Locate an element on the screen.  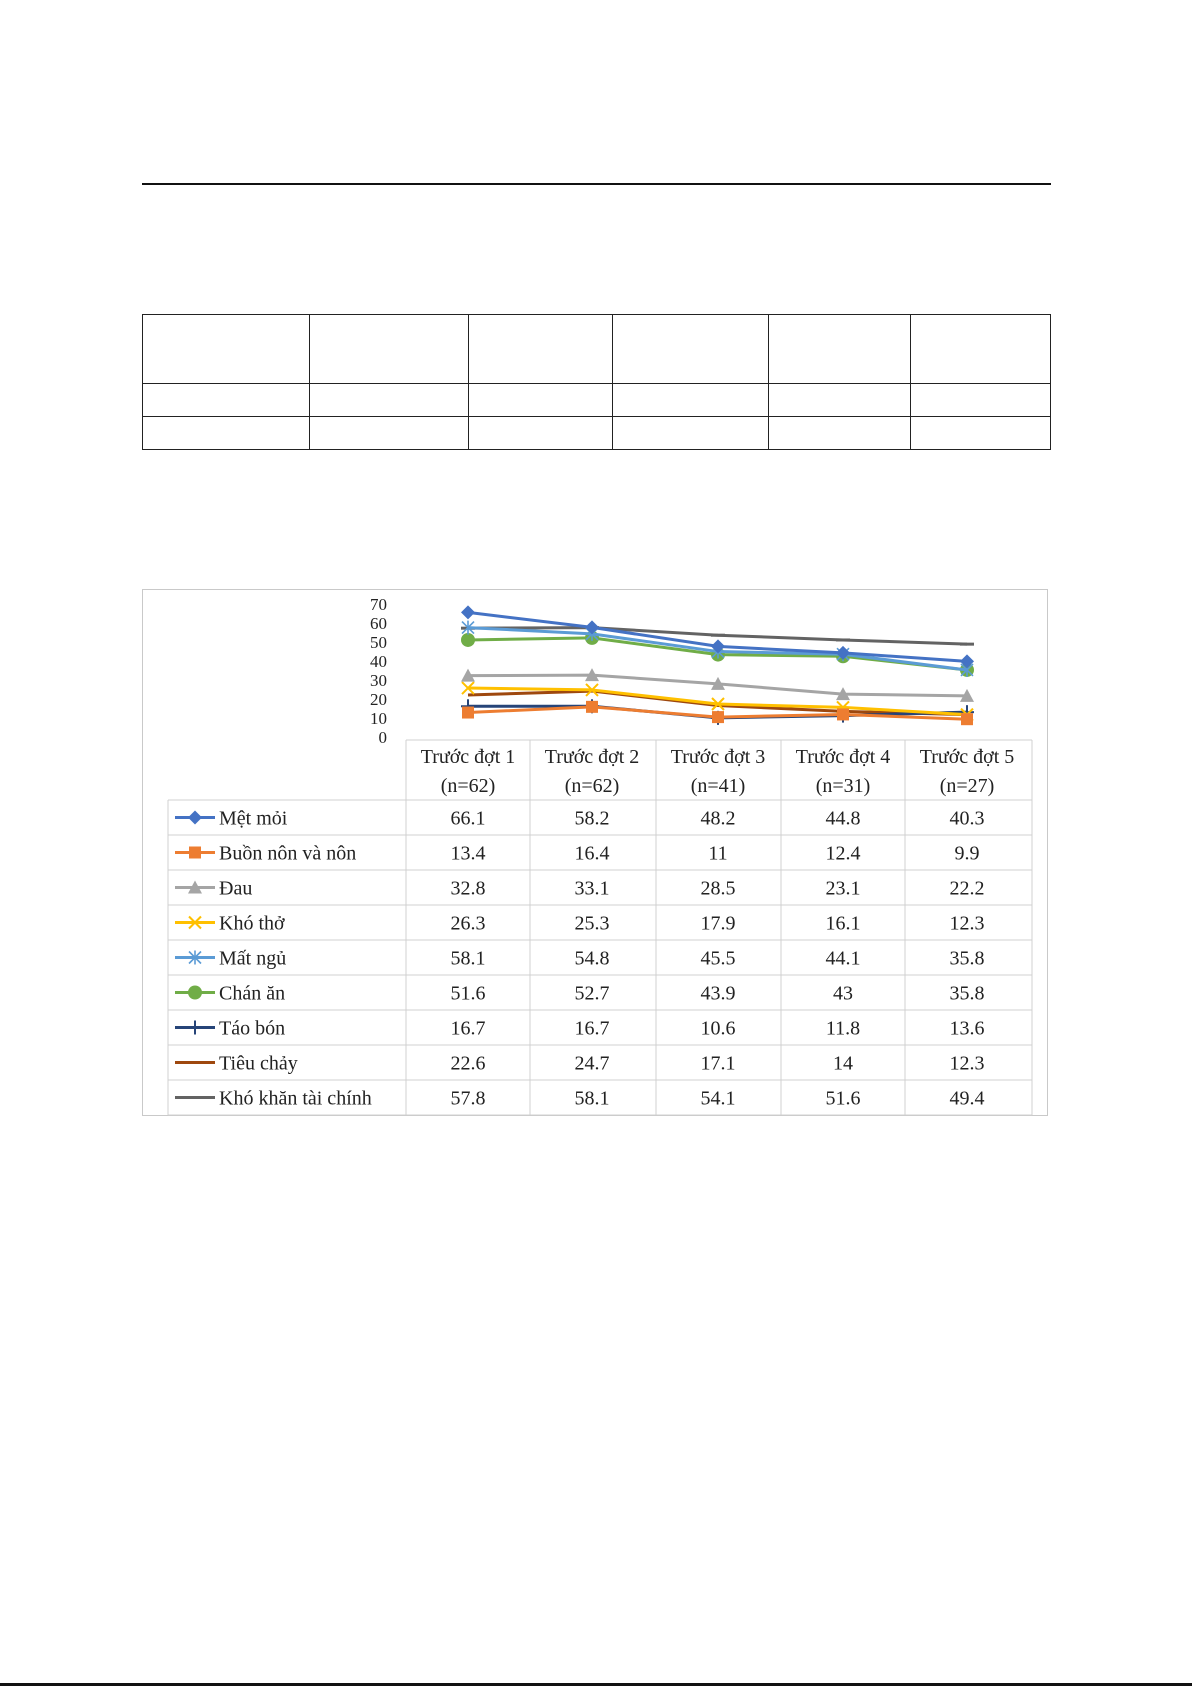
legend-series-name: Buồn nôn và nôn is located at coordinates (287, 854).